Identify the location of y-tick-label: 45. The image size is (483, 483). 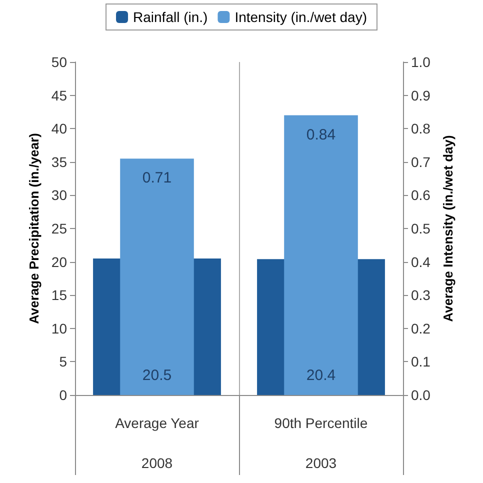
(59, 95).